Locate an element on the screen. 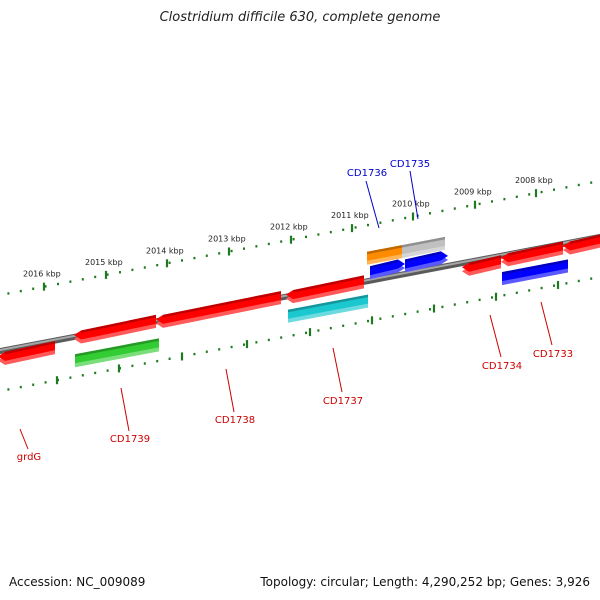 Image resolution: width=600 pixels, height=600 pixels. gene-feature-cd1739 is located at coordinates (117, 353).